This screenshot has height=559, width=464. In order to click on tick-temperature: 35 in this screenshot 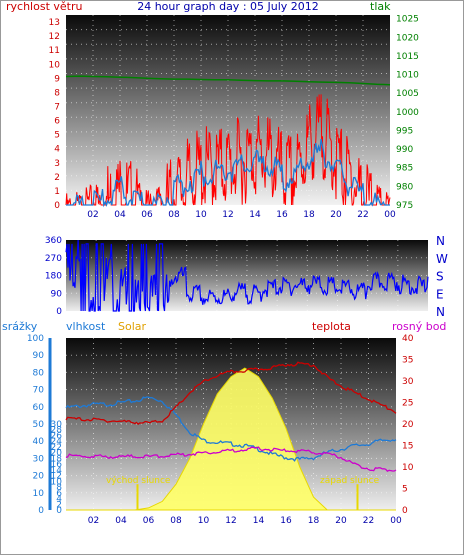, I will do `click(407, 361)`.